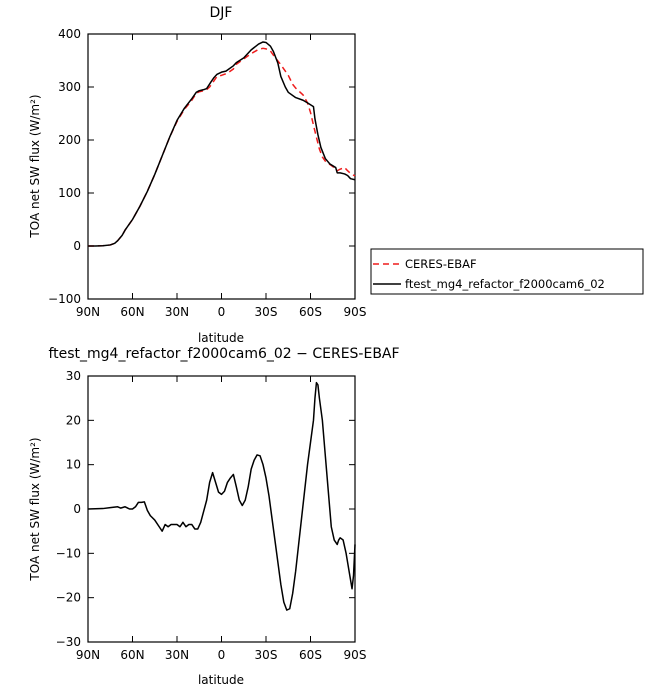 The image size is (649, 690). What do you see at coordinates (69, 140) in the screenshot?
I see `top-y-tick-label: 200` at bounding box center [69, 140].